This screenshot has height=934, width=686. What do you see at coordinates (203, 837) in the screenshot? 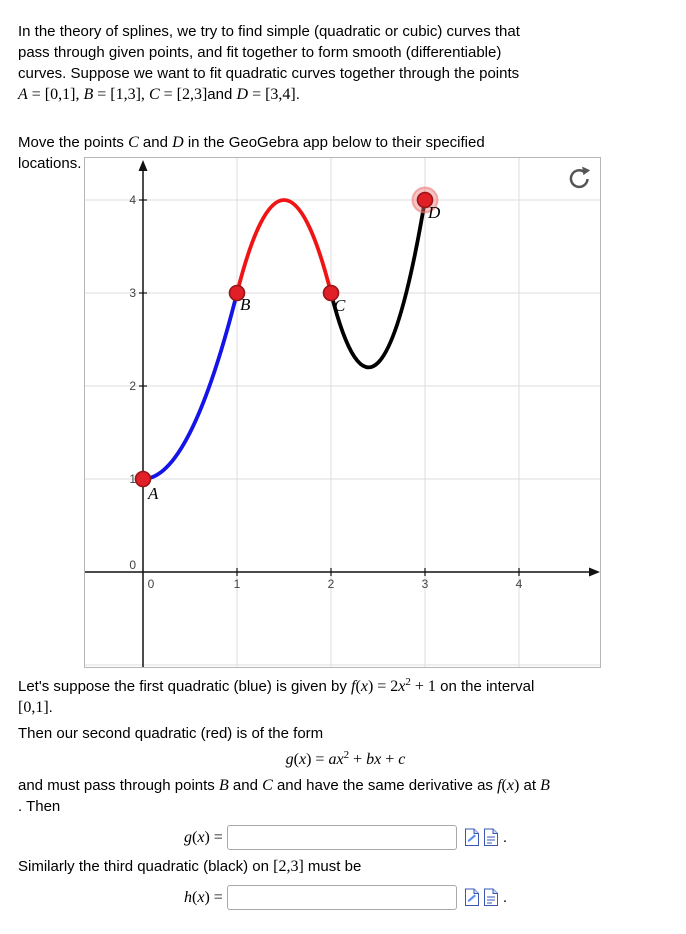
I see `g-answer-label: g(x) =` at bounding box center [203, 837].